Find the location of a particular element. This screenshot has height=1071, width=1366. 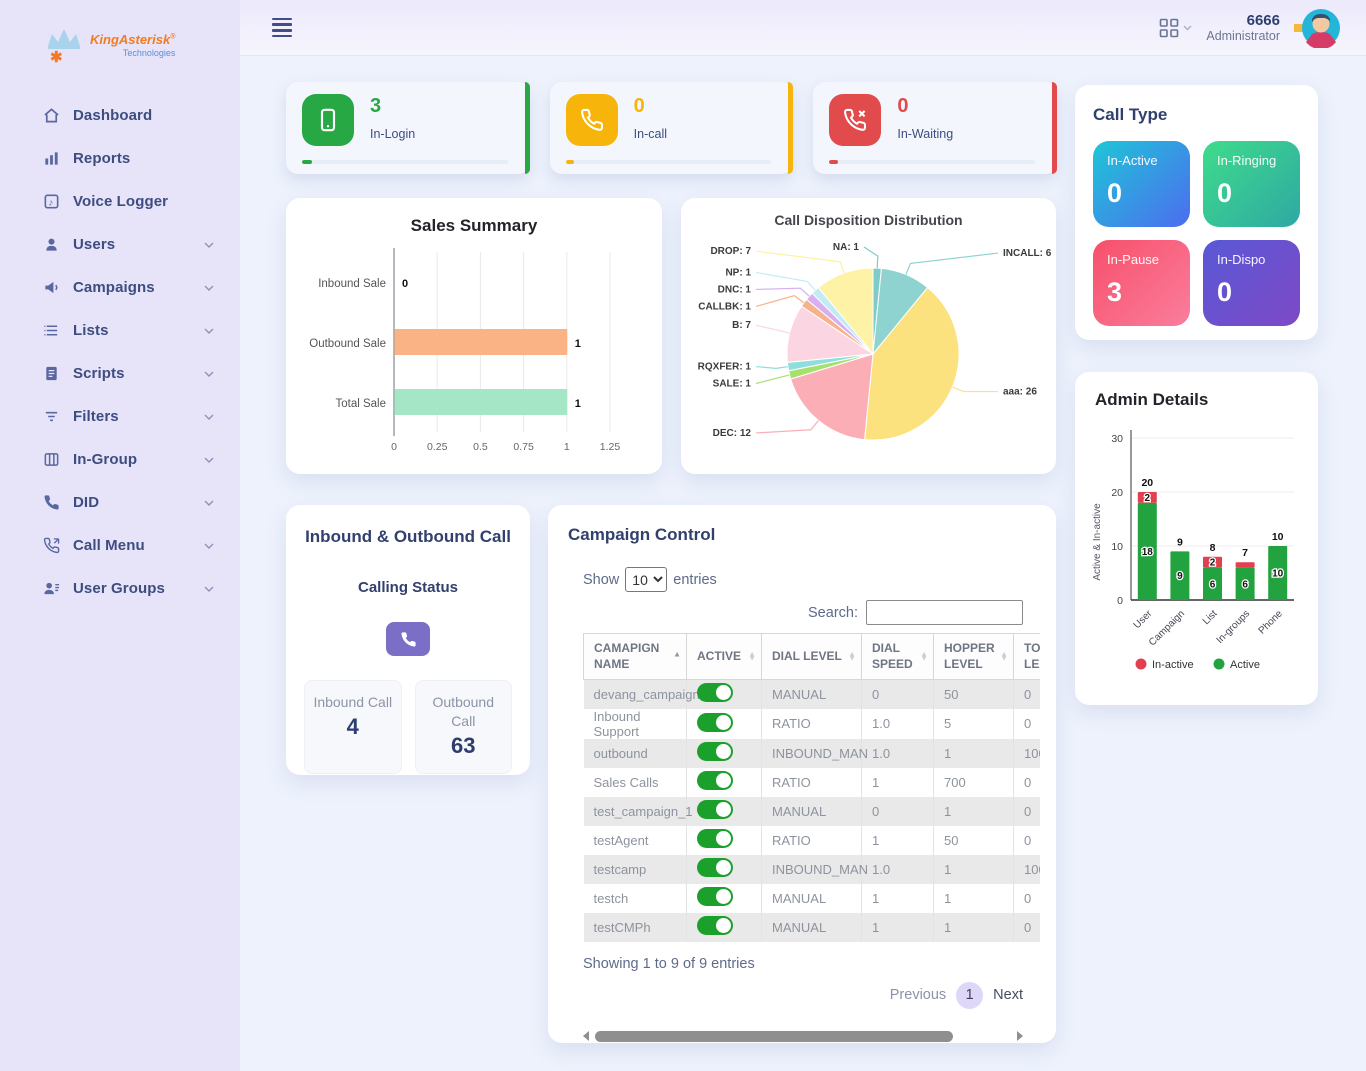

sidebar-item-call-menu: Call Menu is located at coordinates (120, 545).